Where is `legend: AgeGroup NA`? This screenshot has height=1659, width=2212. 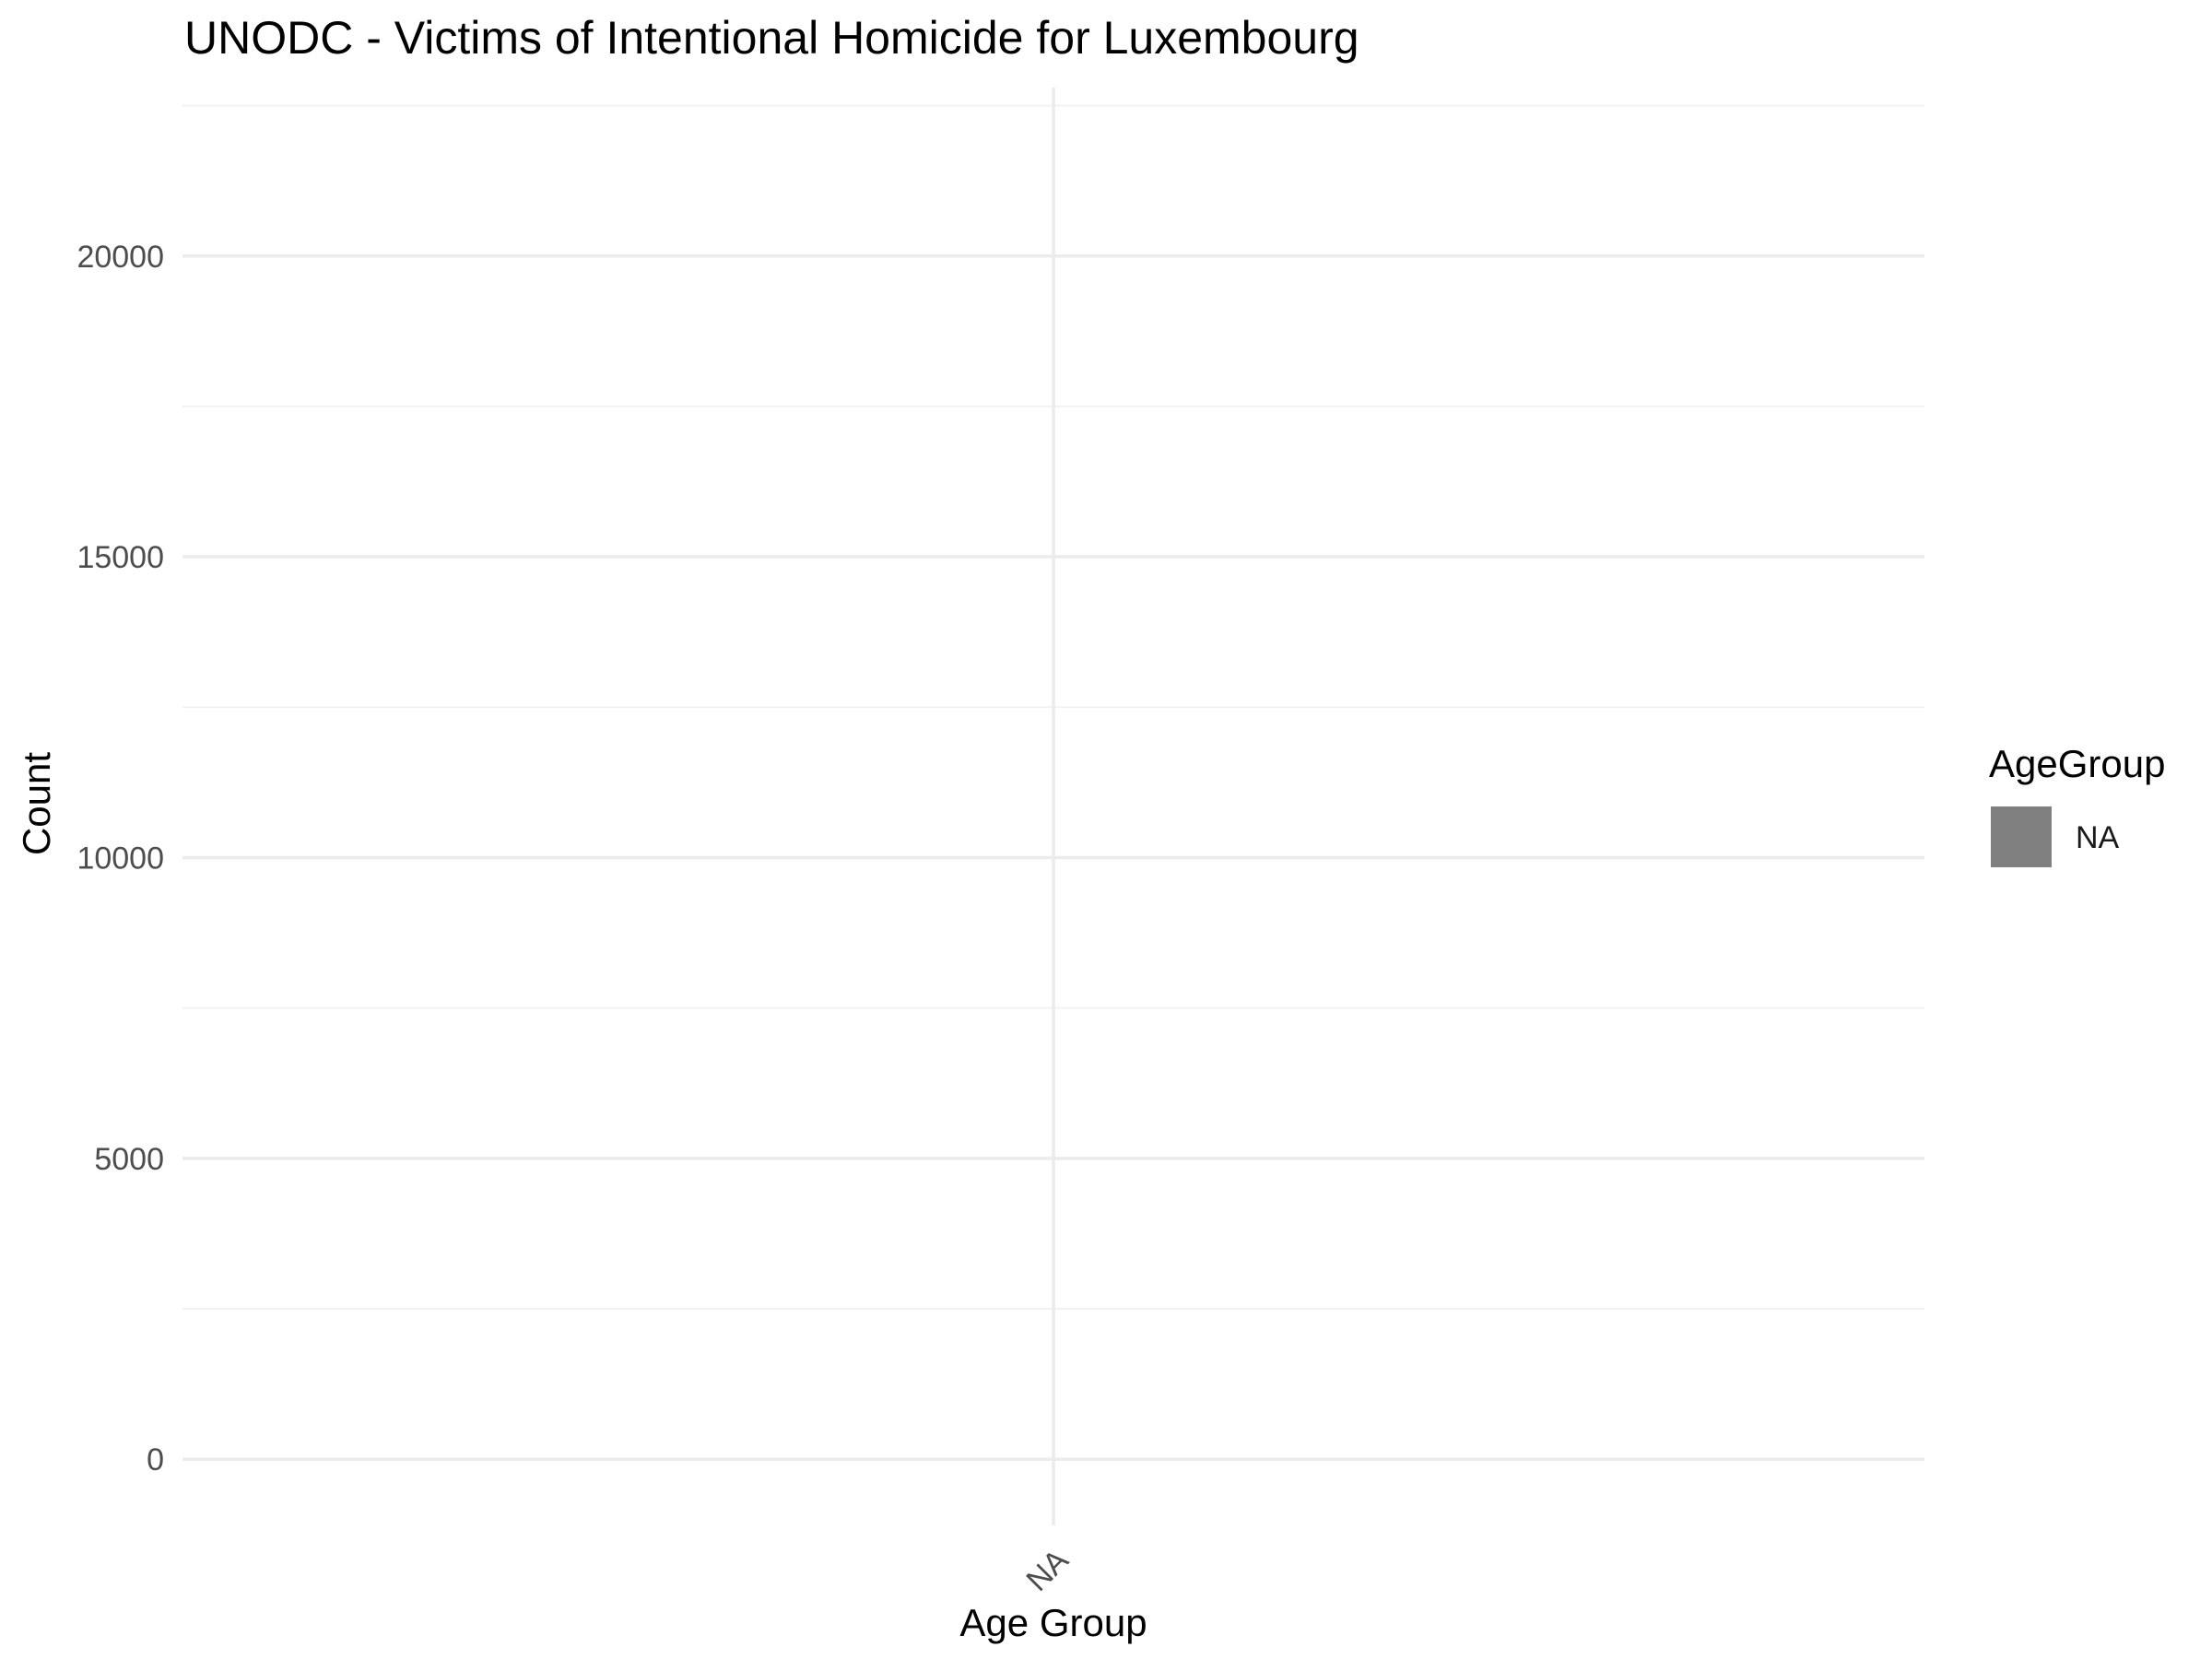
legend: AgeGroup NA is located at coordinates (2077, 804).